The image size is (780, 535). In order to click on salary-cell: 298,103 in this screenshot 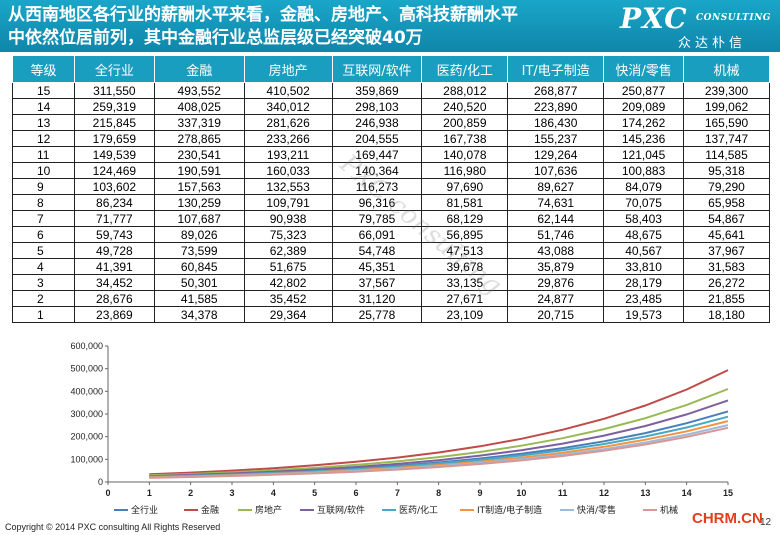, I will do `click(377, 106)`.